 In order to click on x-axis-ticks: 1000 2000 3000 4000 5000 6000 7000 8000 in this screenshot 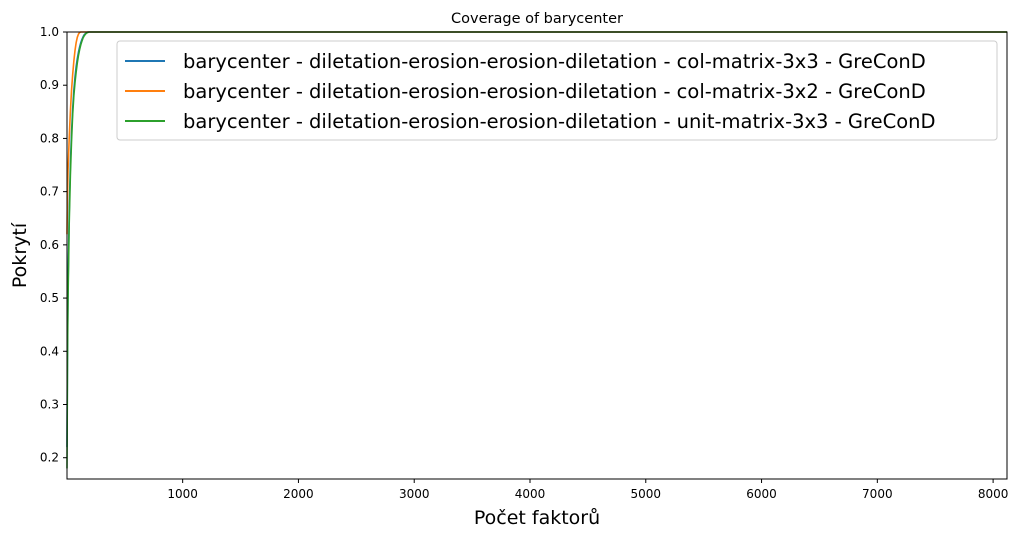, I will do `click(587, 490)`.